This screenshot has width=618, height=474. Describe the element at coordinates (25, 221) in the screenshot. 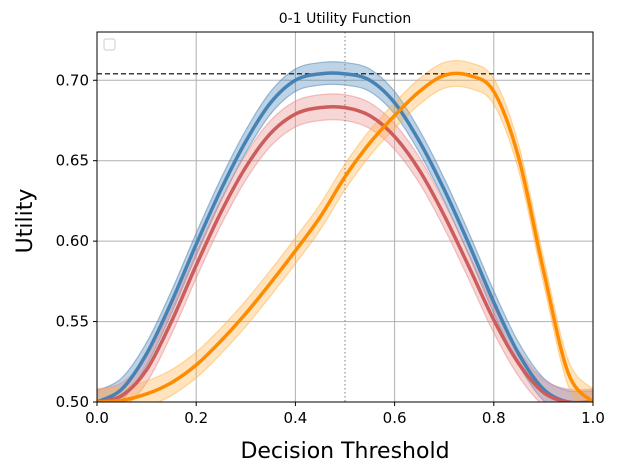

I see `y-axis-label: Utility` at that location.